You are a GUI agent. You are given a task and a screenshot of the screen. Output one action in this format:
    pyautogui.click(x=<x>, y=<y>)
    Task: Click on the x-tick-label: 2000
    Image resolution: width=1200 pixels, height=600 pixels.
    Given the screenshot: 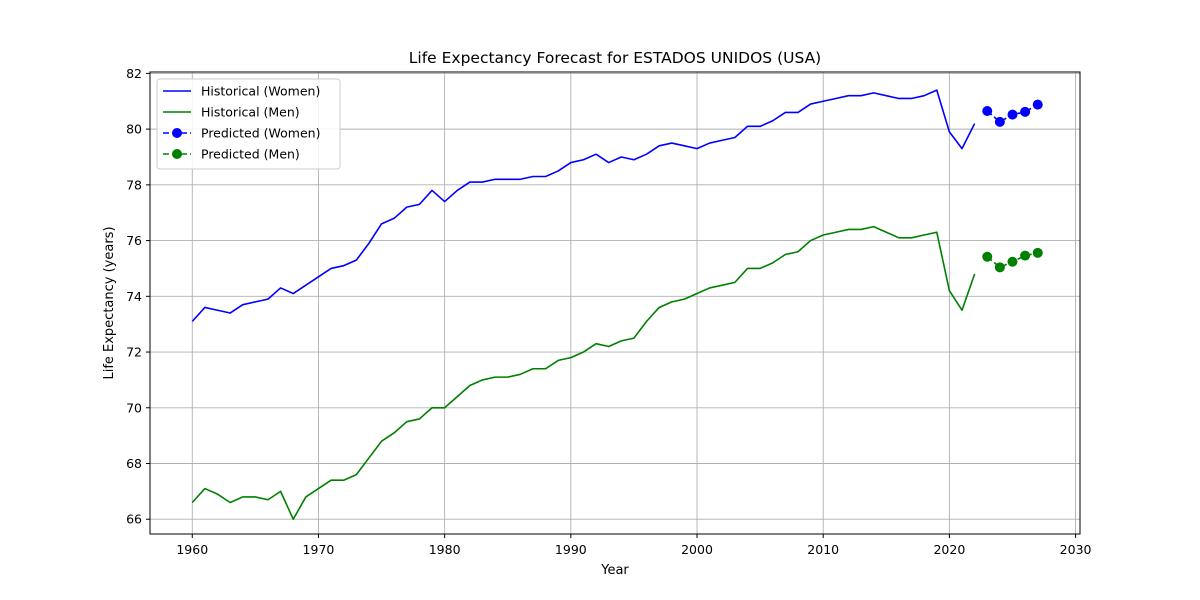 What is the action you would take?
    pyautogui.click(x=697, y=549)
    